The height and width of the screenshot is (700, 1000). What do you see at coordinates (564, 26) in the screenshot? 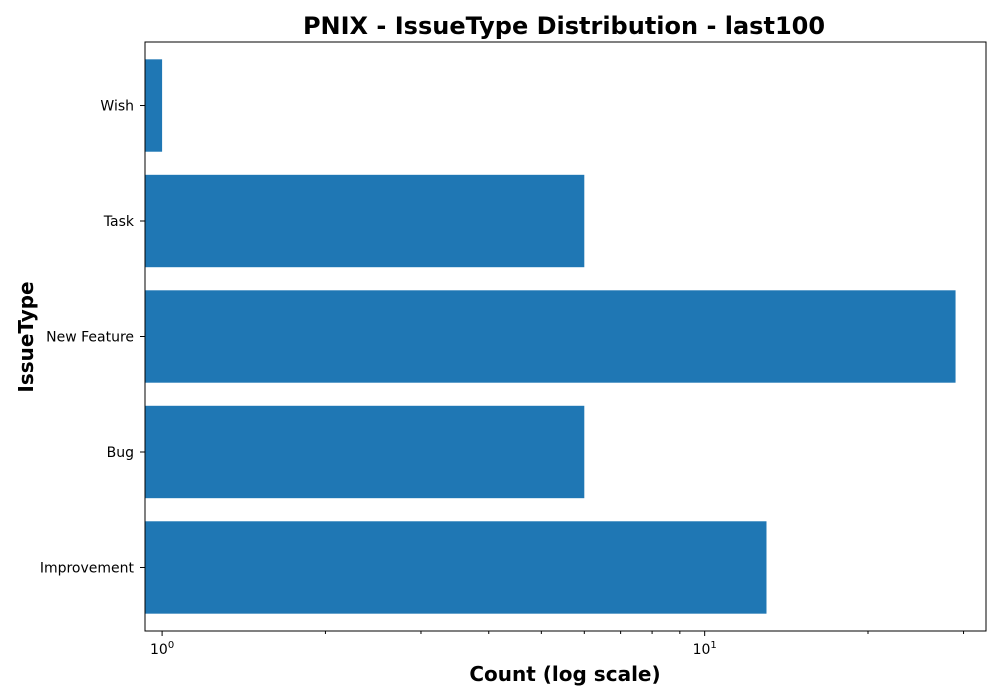
I see `chart-title: PNIX - IssueType Distribution - last100` at bounding box center [564, 26].